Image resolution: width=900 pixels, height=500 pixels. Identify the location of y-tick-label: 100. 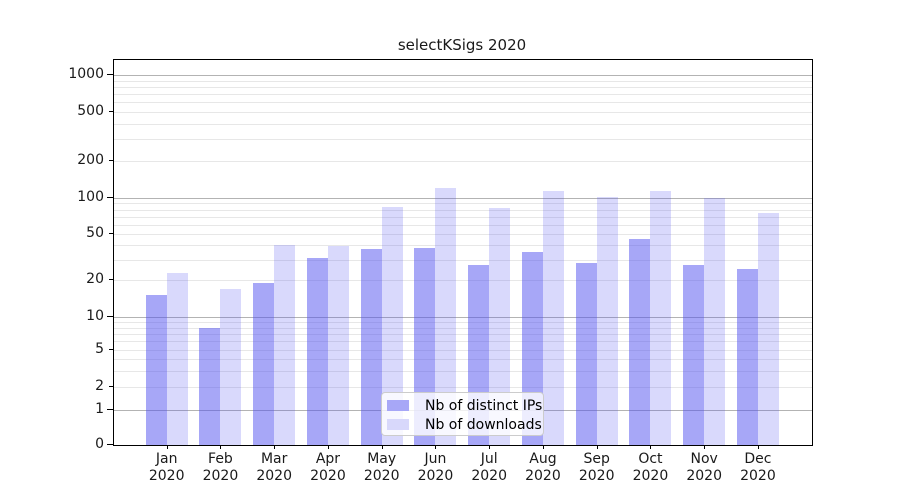
(90, 197).